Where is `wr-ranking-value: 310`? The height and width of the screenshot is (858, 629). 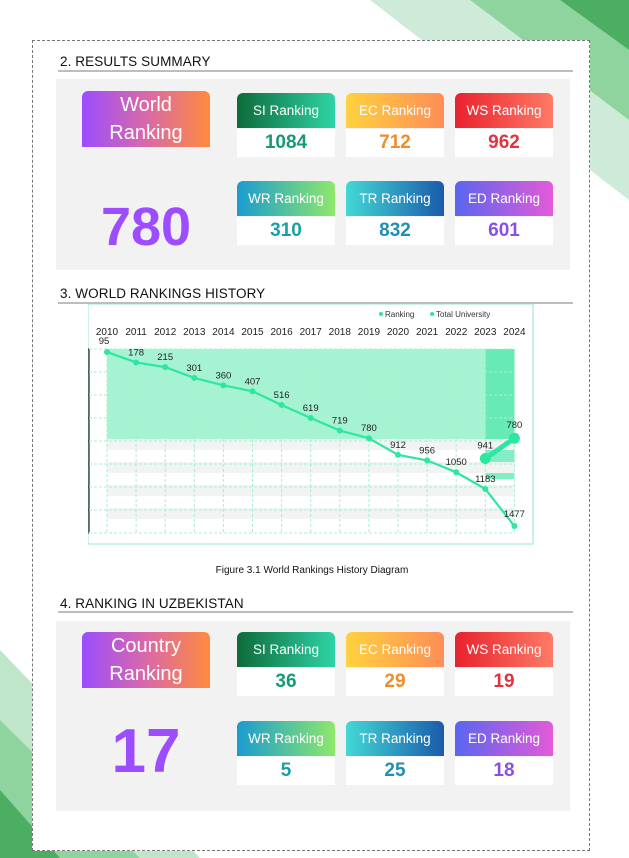
wr-ranking-value: 310 is located at coordinates (286, 231).